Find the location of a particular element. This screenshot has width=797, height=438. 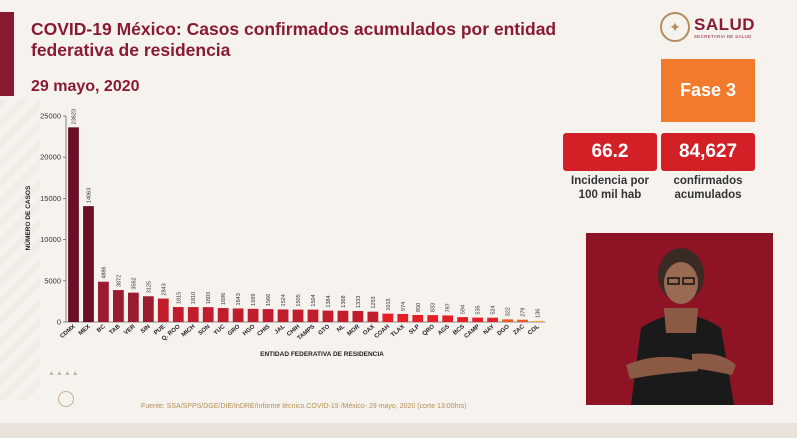

bar-value-label: 1253 is located at coordinates (374, 302).